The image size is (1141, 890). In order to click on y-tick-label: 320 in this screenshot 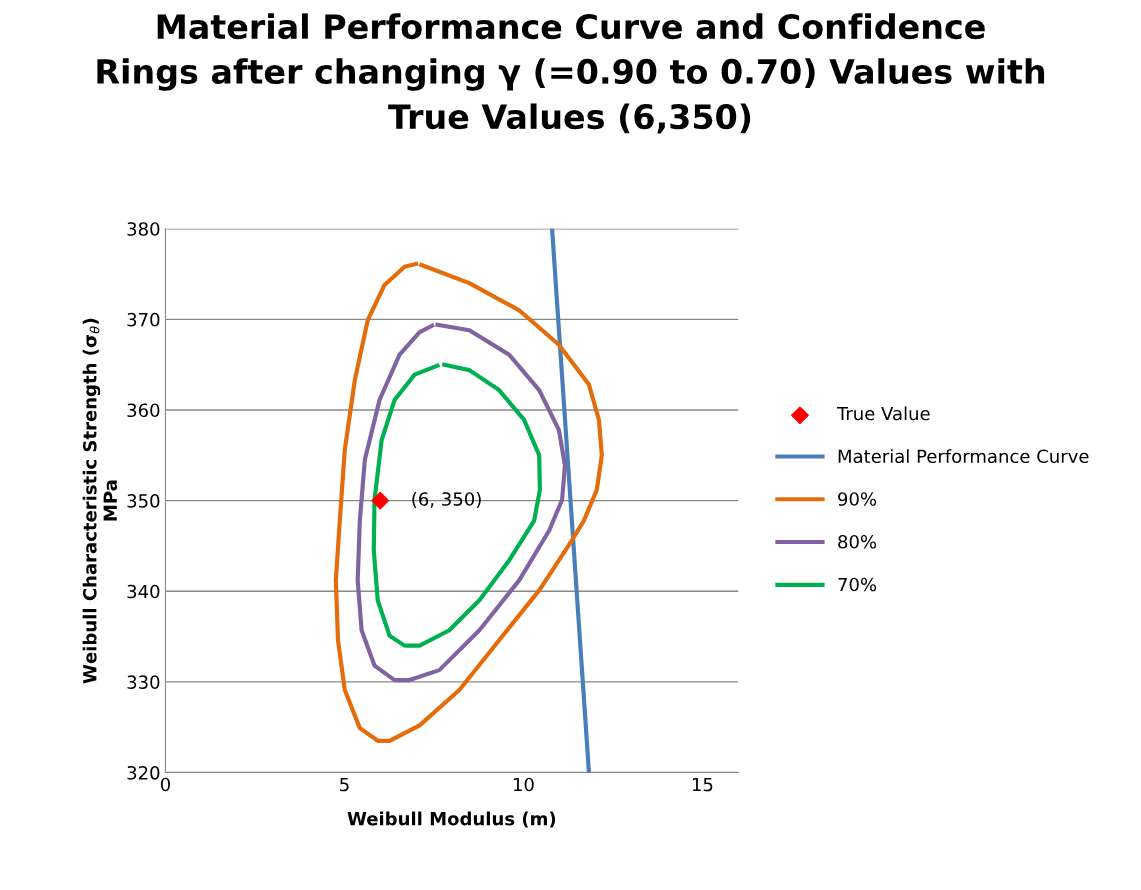, I will do `click(143, 772)`.